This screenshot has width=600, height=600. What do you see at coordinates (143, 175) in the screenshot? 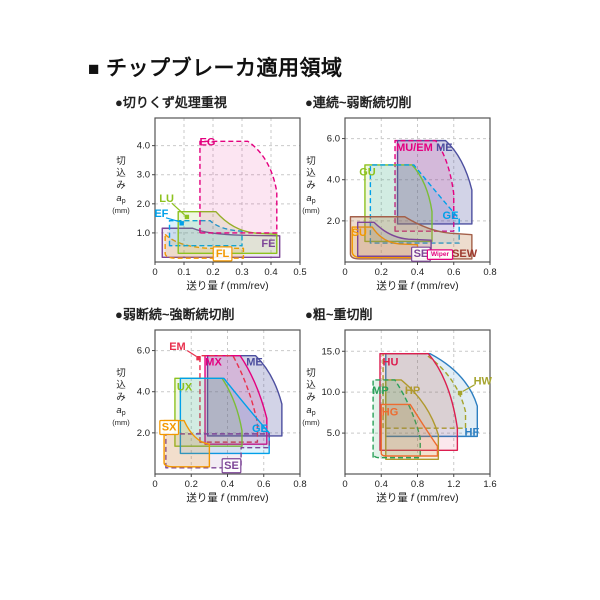
I see `y-tick-label: 3.0` at bounding box center [143, 175].